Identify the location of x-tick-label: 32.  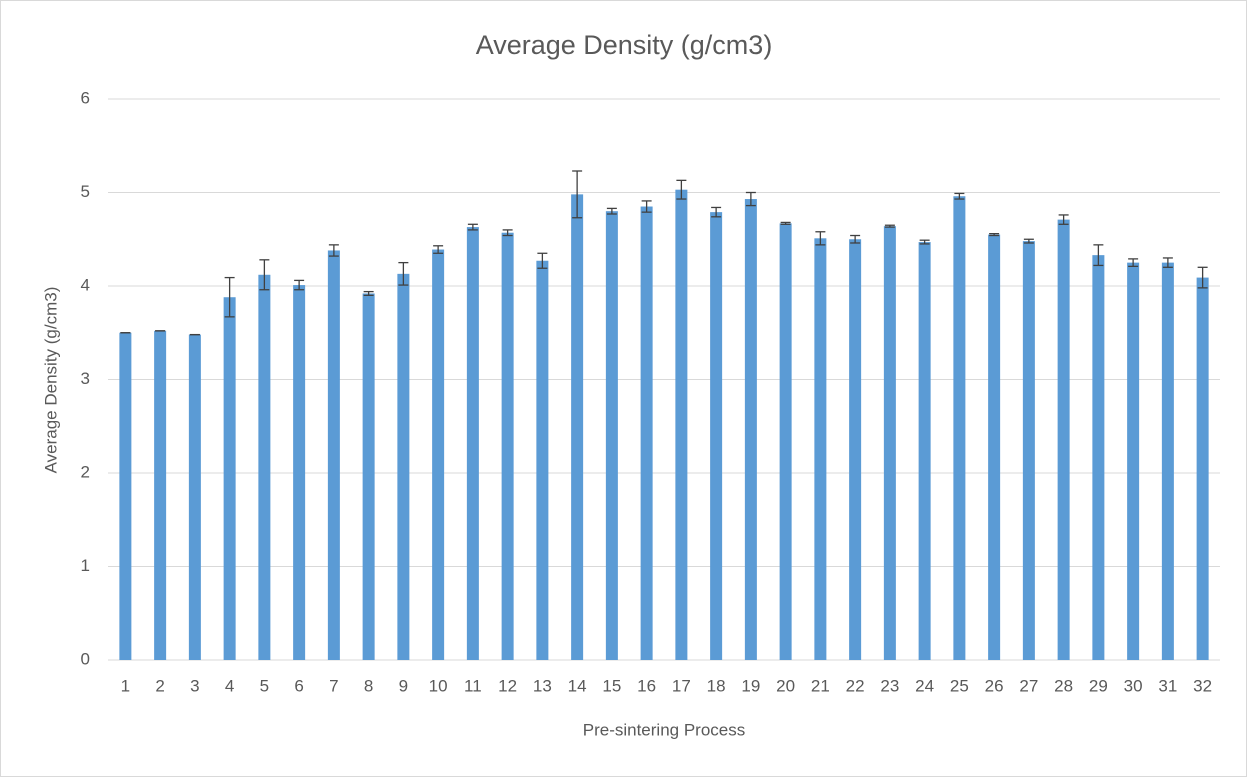
(1202, 685).